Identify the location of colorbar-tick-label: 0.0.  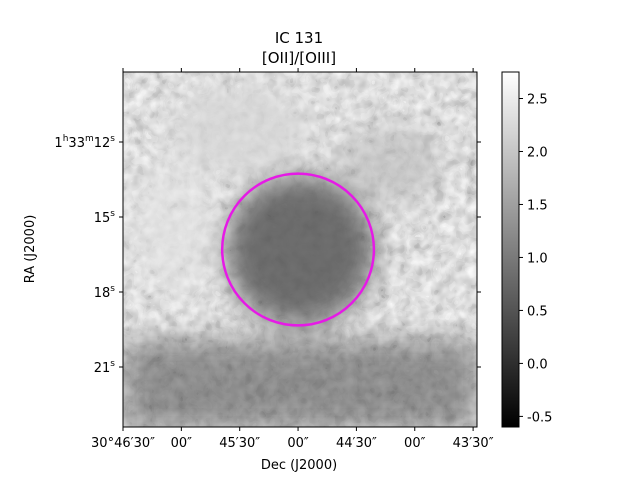
(537, 364).